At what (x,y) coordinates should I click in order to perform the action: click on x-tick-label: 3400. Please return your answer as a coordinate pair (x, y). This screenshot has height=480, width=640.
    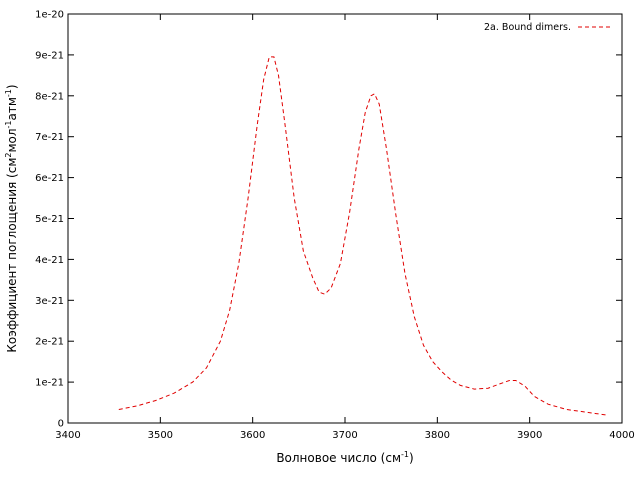
    Looking at the image, I should click on (67, 435).